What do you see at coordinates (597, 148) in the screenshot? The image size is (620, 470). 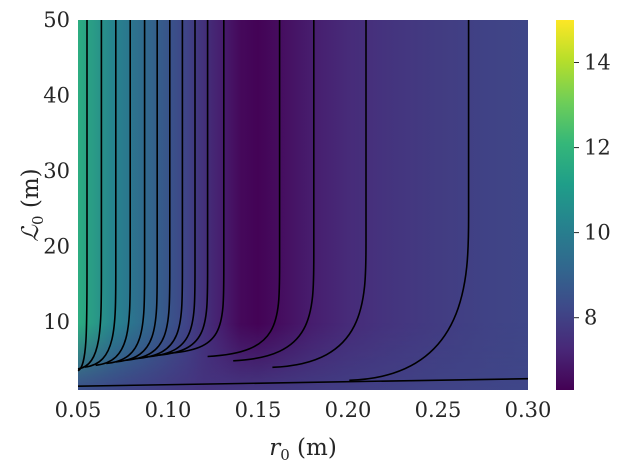 I see `colorbar-tick-label: 12` at bounding box center [597, 148].